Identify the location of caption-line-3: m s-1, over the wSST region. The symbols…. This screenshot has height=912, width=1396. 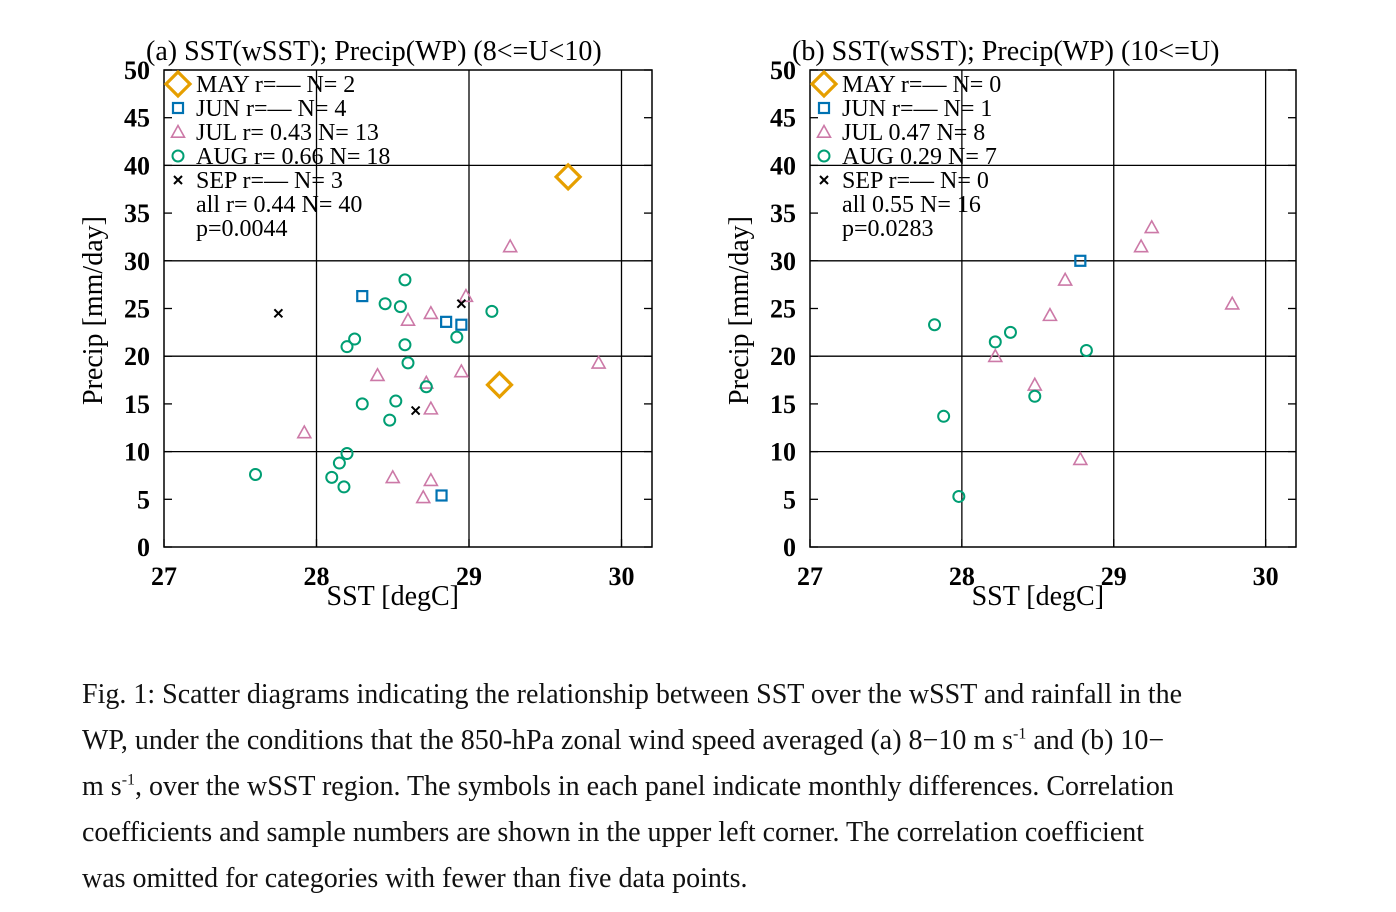
(702, 787).